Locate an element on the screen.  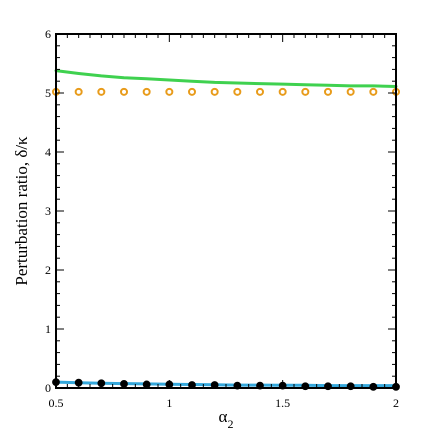
y-axis-title: Perturbation ratio, δ/κ is located at coordinates (21, 211).